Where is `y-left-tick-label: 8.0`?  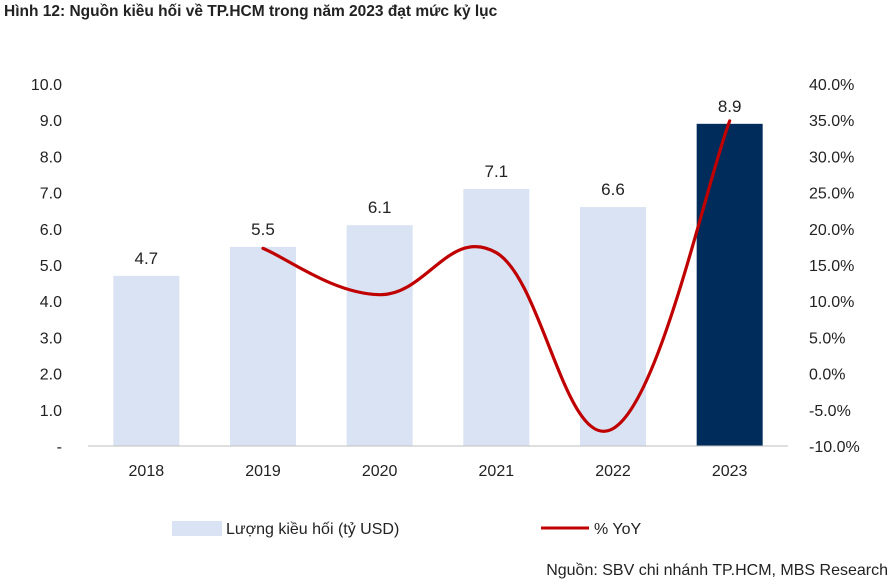
y-left-tick-label: 8.0 is located at coordinates (51, 157).